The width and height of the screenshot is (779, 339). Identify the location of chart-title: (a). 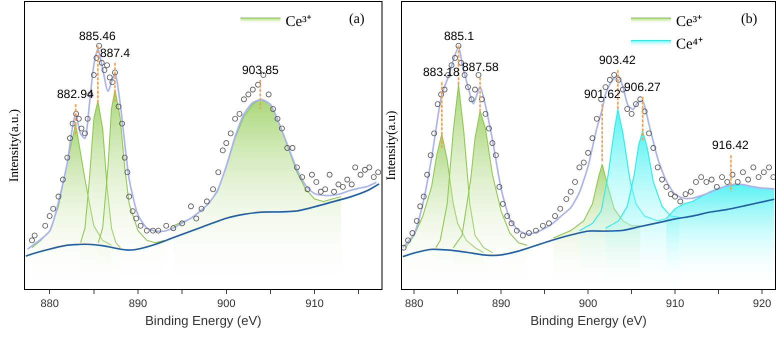
(357, 19).